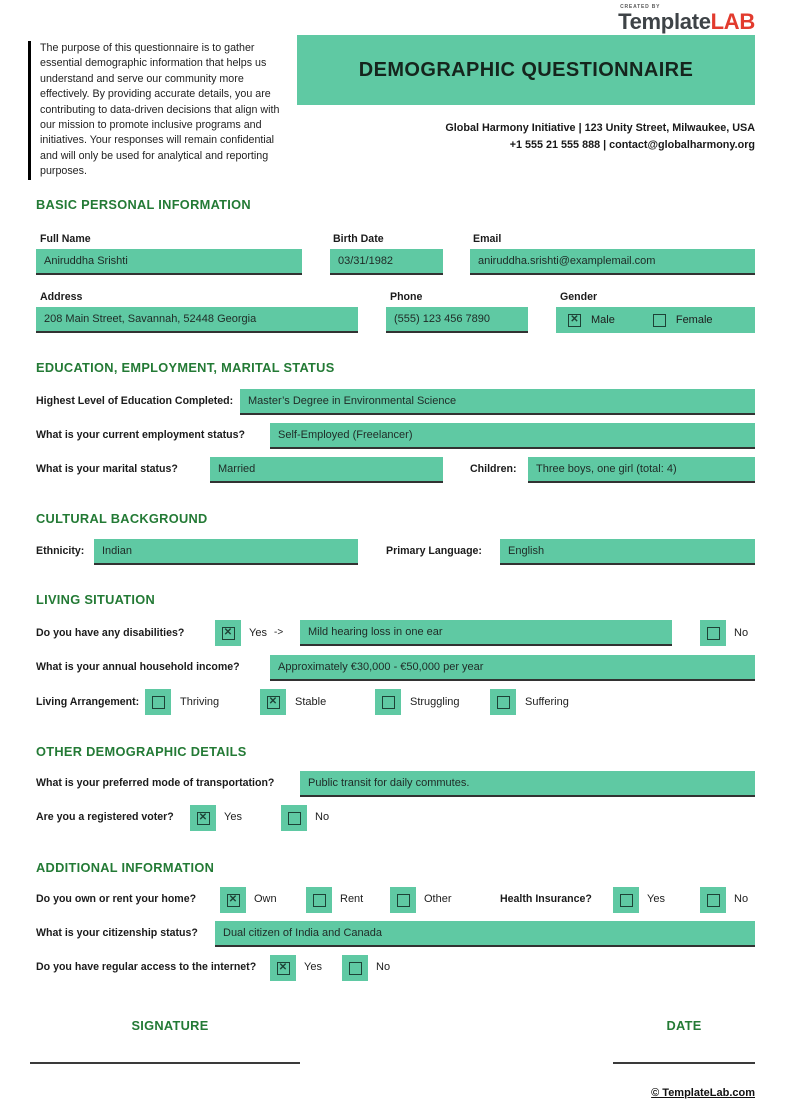 This screenshot has height=1117, width=790. What do you see at coordinates (140, 435) in the screenshot?
I see `employment-status-label: What is your current employment status?` at bounding box center [140, 435].